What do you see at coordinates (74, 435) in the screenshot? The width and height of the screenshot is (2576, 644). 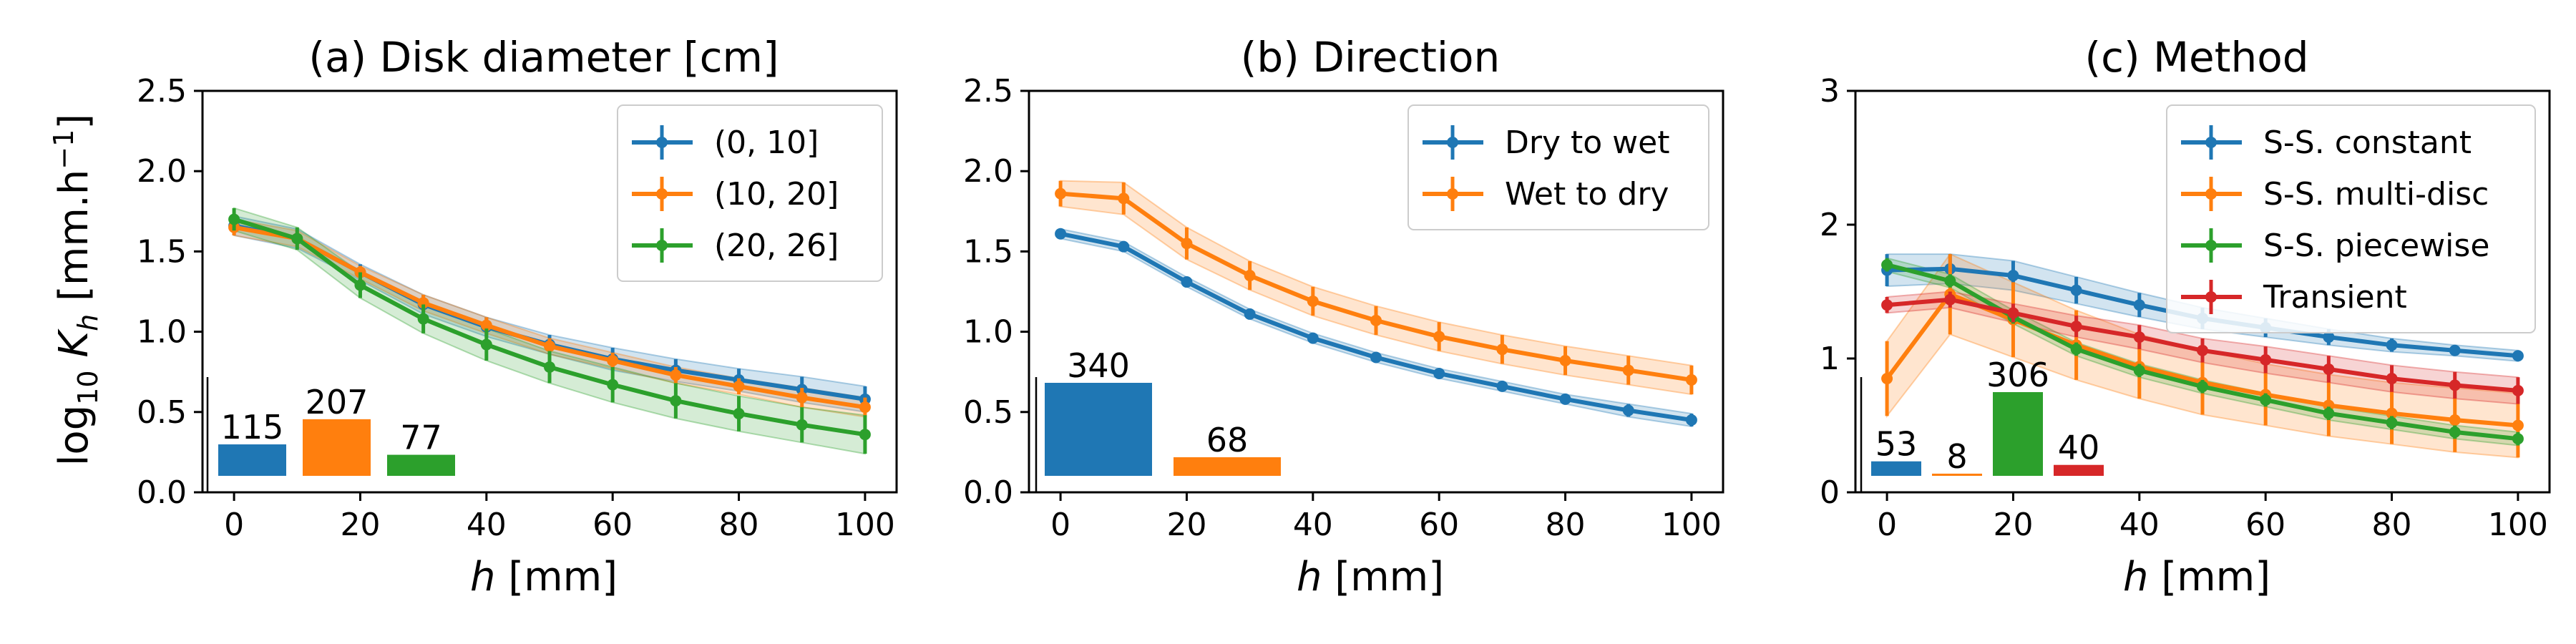 I see `y-axis-label-pre: log` at bounding box center [74, 435].